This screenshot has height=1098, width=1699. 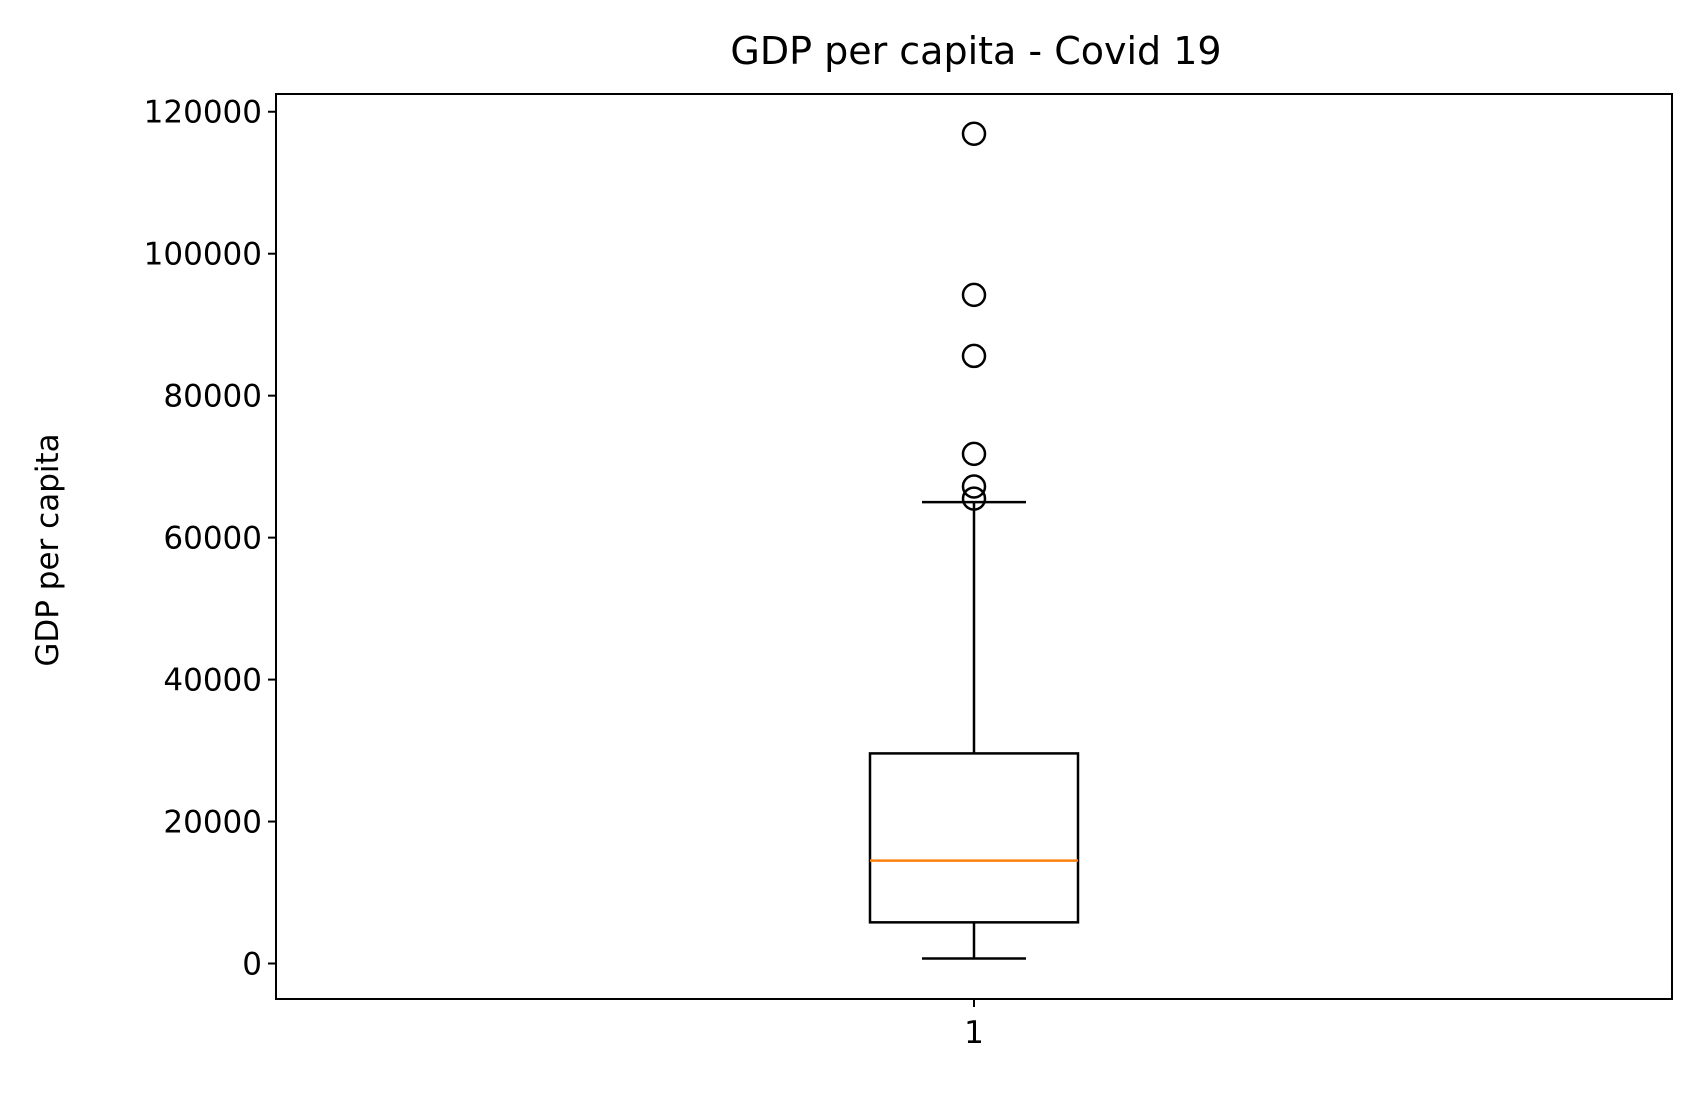 I want to click on y-tick-label: 120000, so click(x=203, y=113).